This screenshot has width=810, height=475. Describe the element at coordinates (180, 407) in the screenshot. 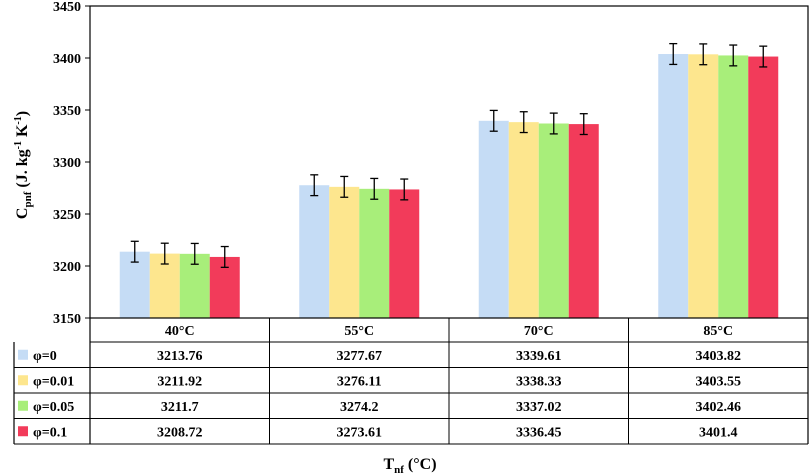

I see `data-cell: 3211.7` at that location.